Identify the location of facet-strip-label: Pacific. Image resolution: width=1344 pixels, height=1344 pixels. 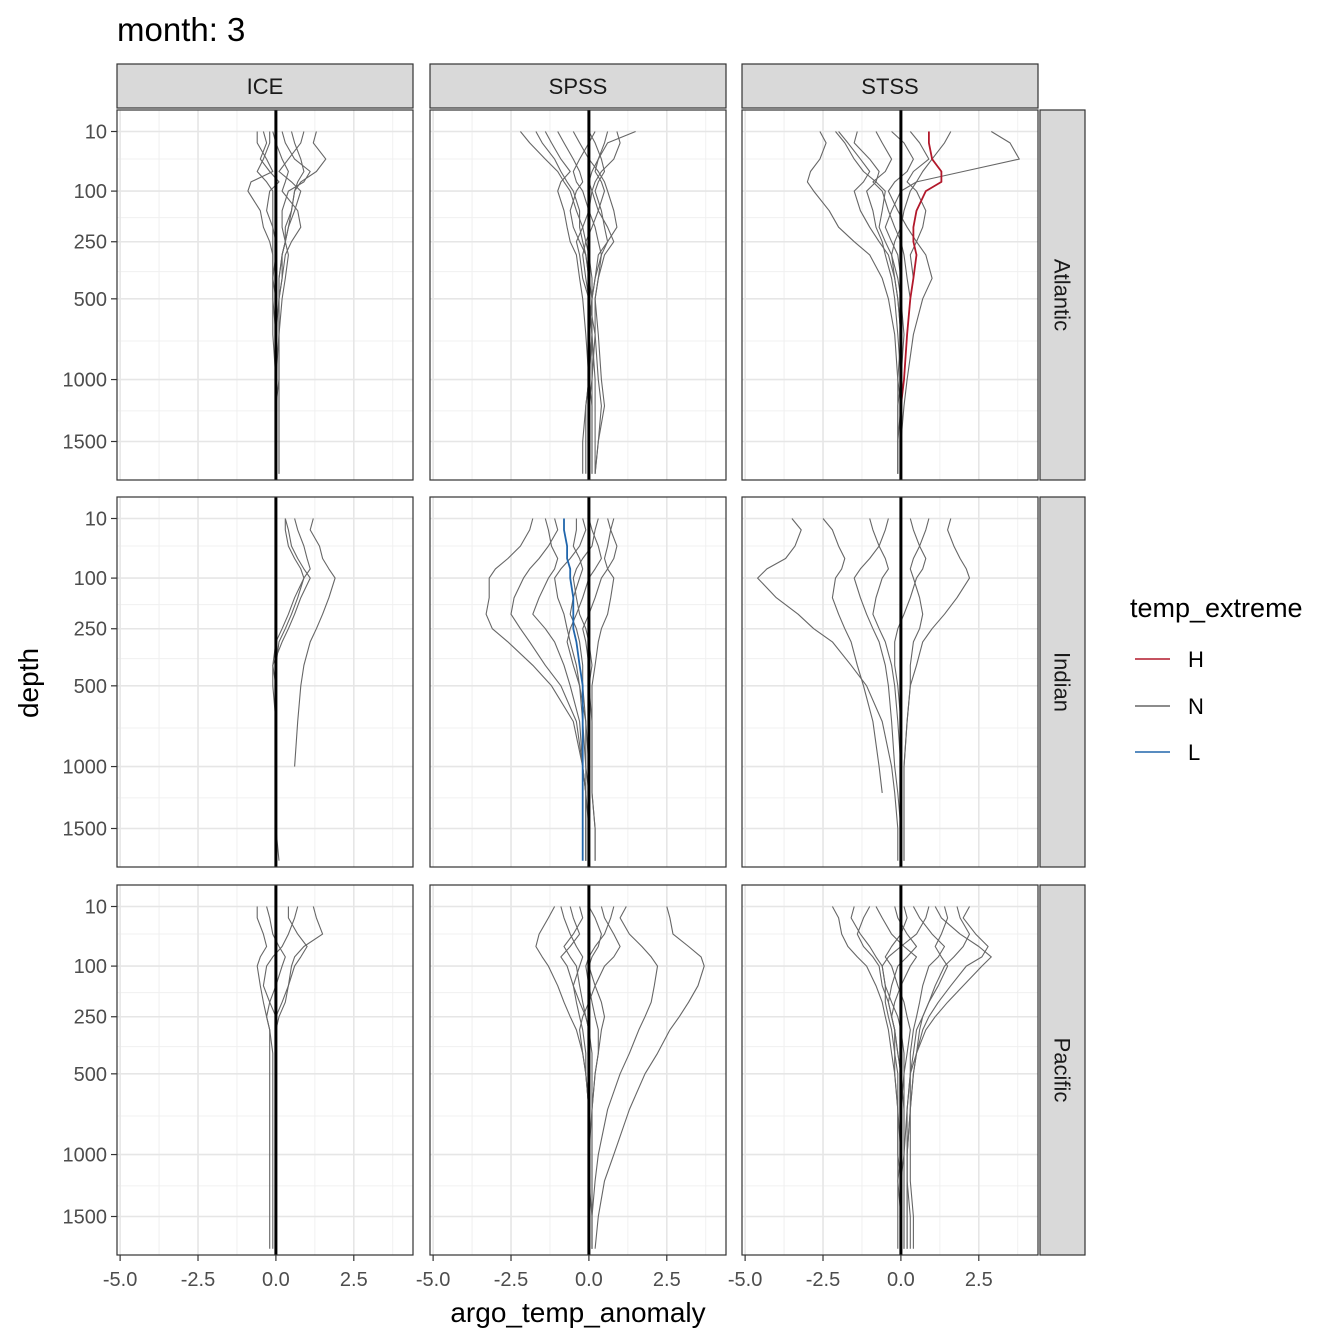
(1062, 1070).